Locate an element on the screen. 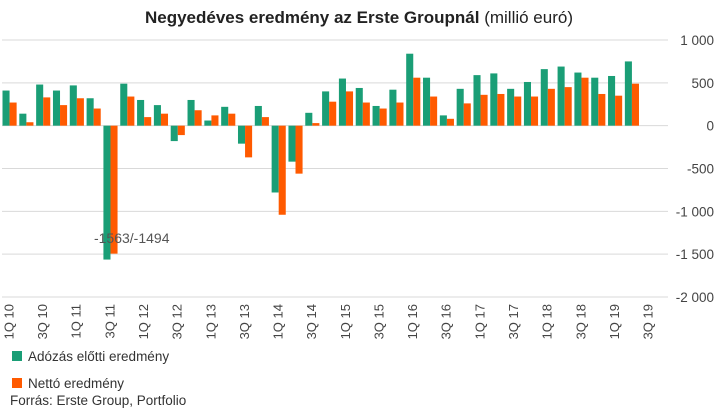  x-tick-label: 3Q 15 is located at coordinates (378, 321).